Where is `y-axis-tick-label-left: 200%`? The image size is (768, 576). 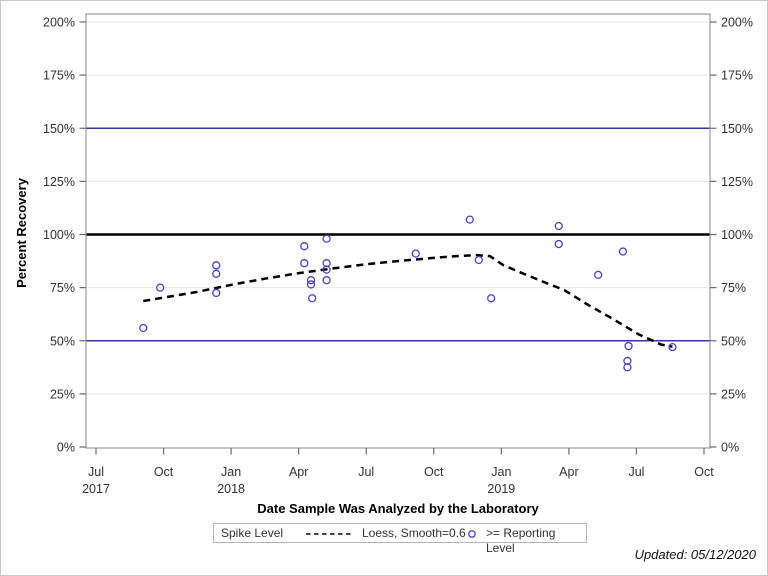
y-axis-tick-label-left: 200% is located at coordinates (59, 23).